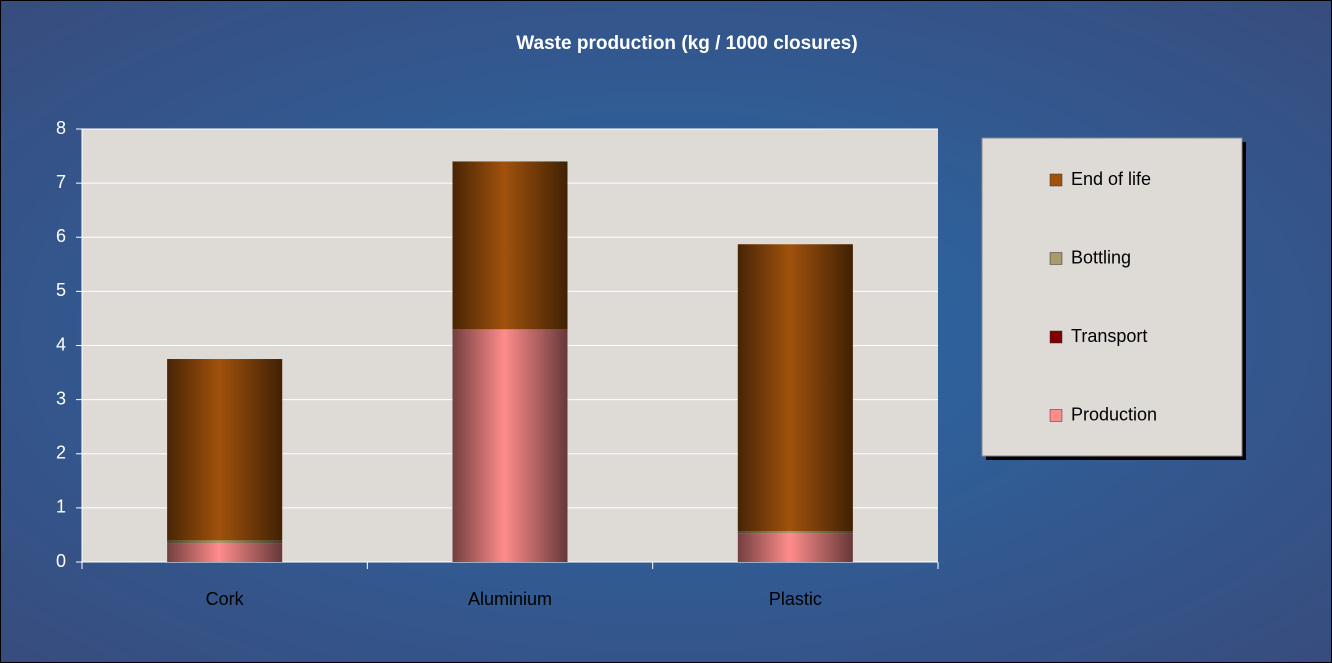 The width and height of the screenshot is (1332, 663). I want to click on y-tick-label: 8, so click(61, 128).